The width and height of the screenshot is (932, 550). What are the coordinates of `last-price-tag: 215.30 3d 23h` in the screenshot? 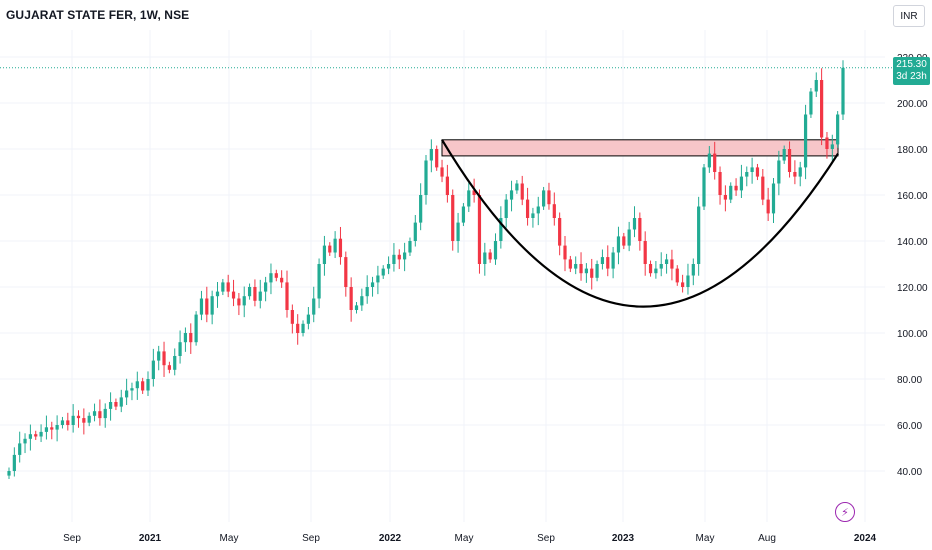 It's located at (911, 71).